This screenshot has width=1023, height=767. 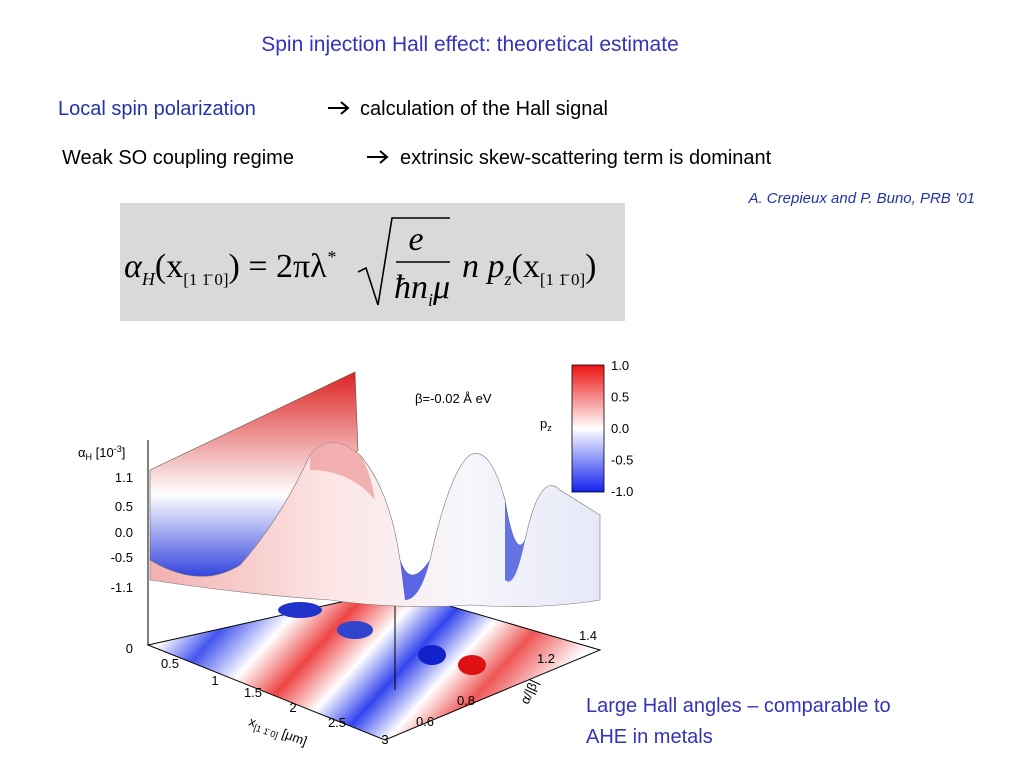 I want to click on z-tick-label: 1.2, so click(x=546, y=658).